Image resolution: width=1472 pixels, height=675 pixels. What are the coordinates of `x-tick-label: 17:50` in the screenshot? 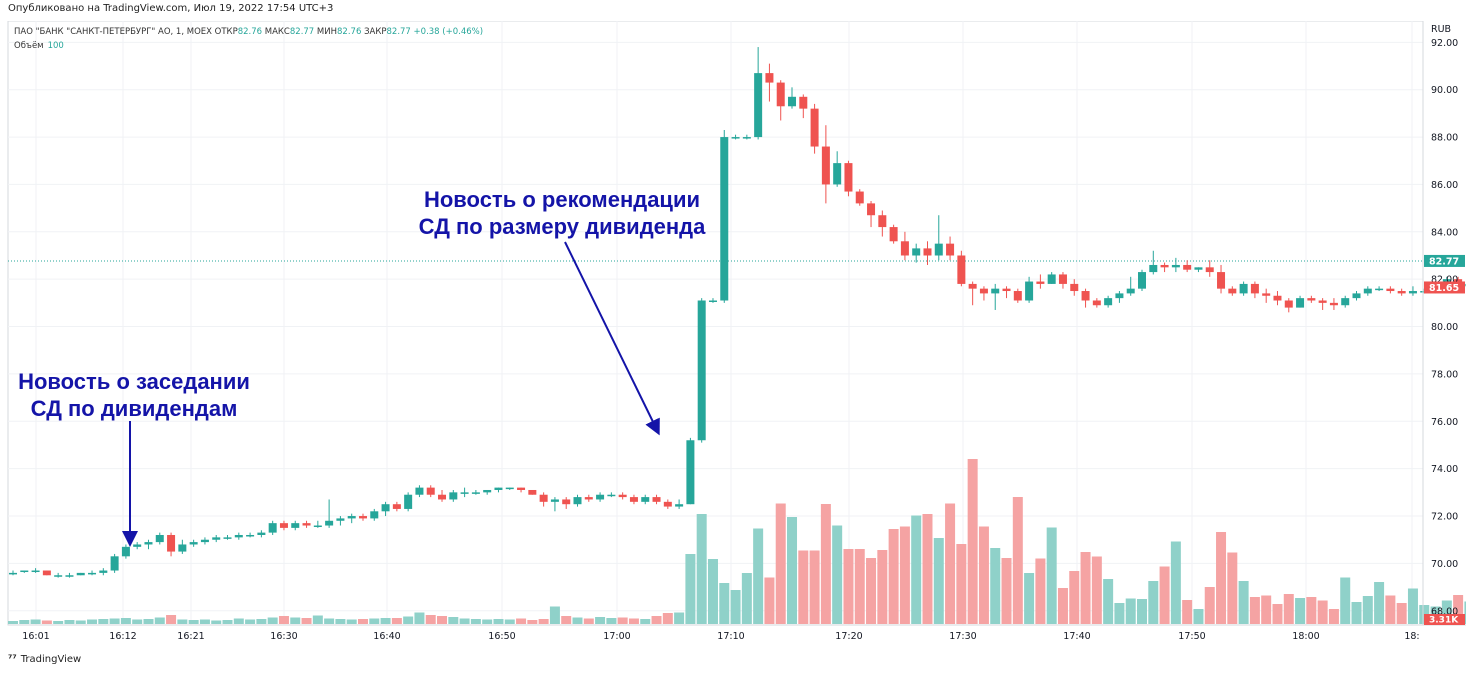 It's located at (1191, 636).